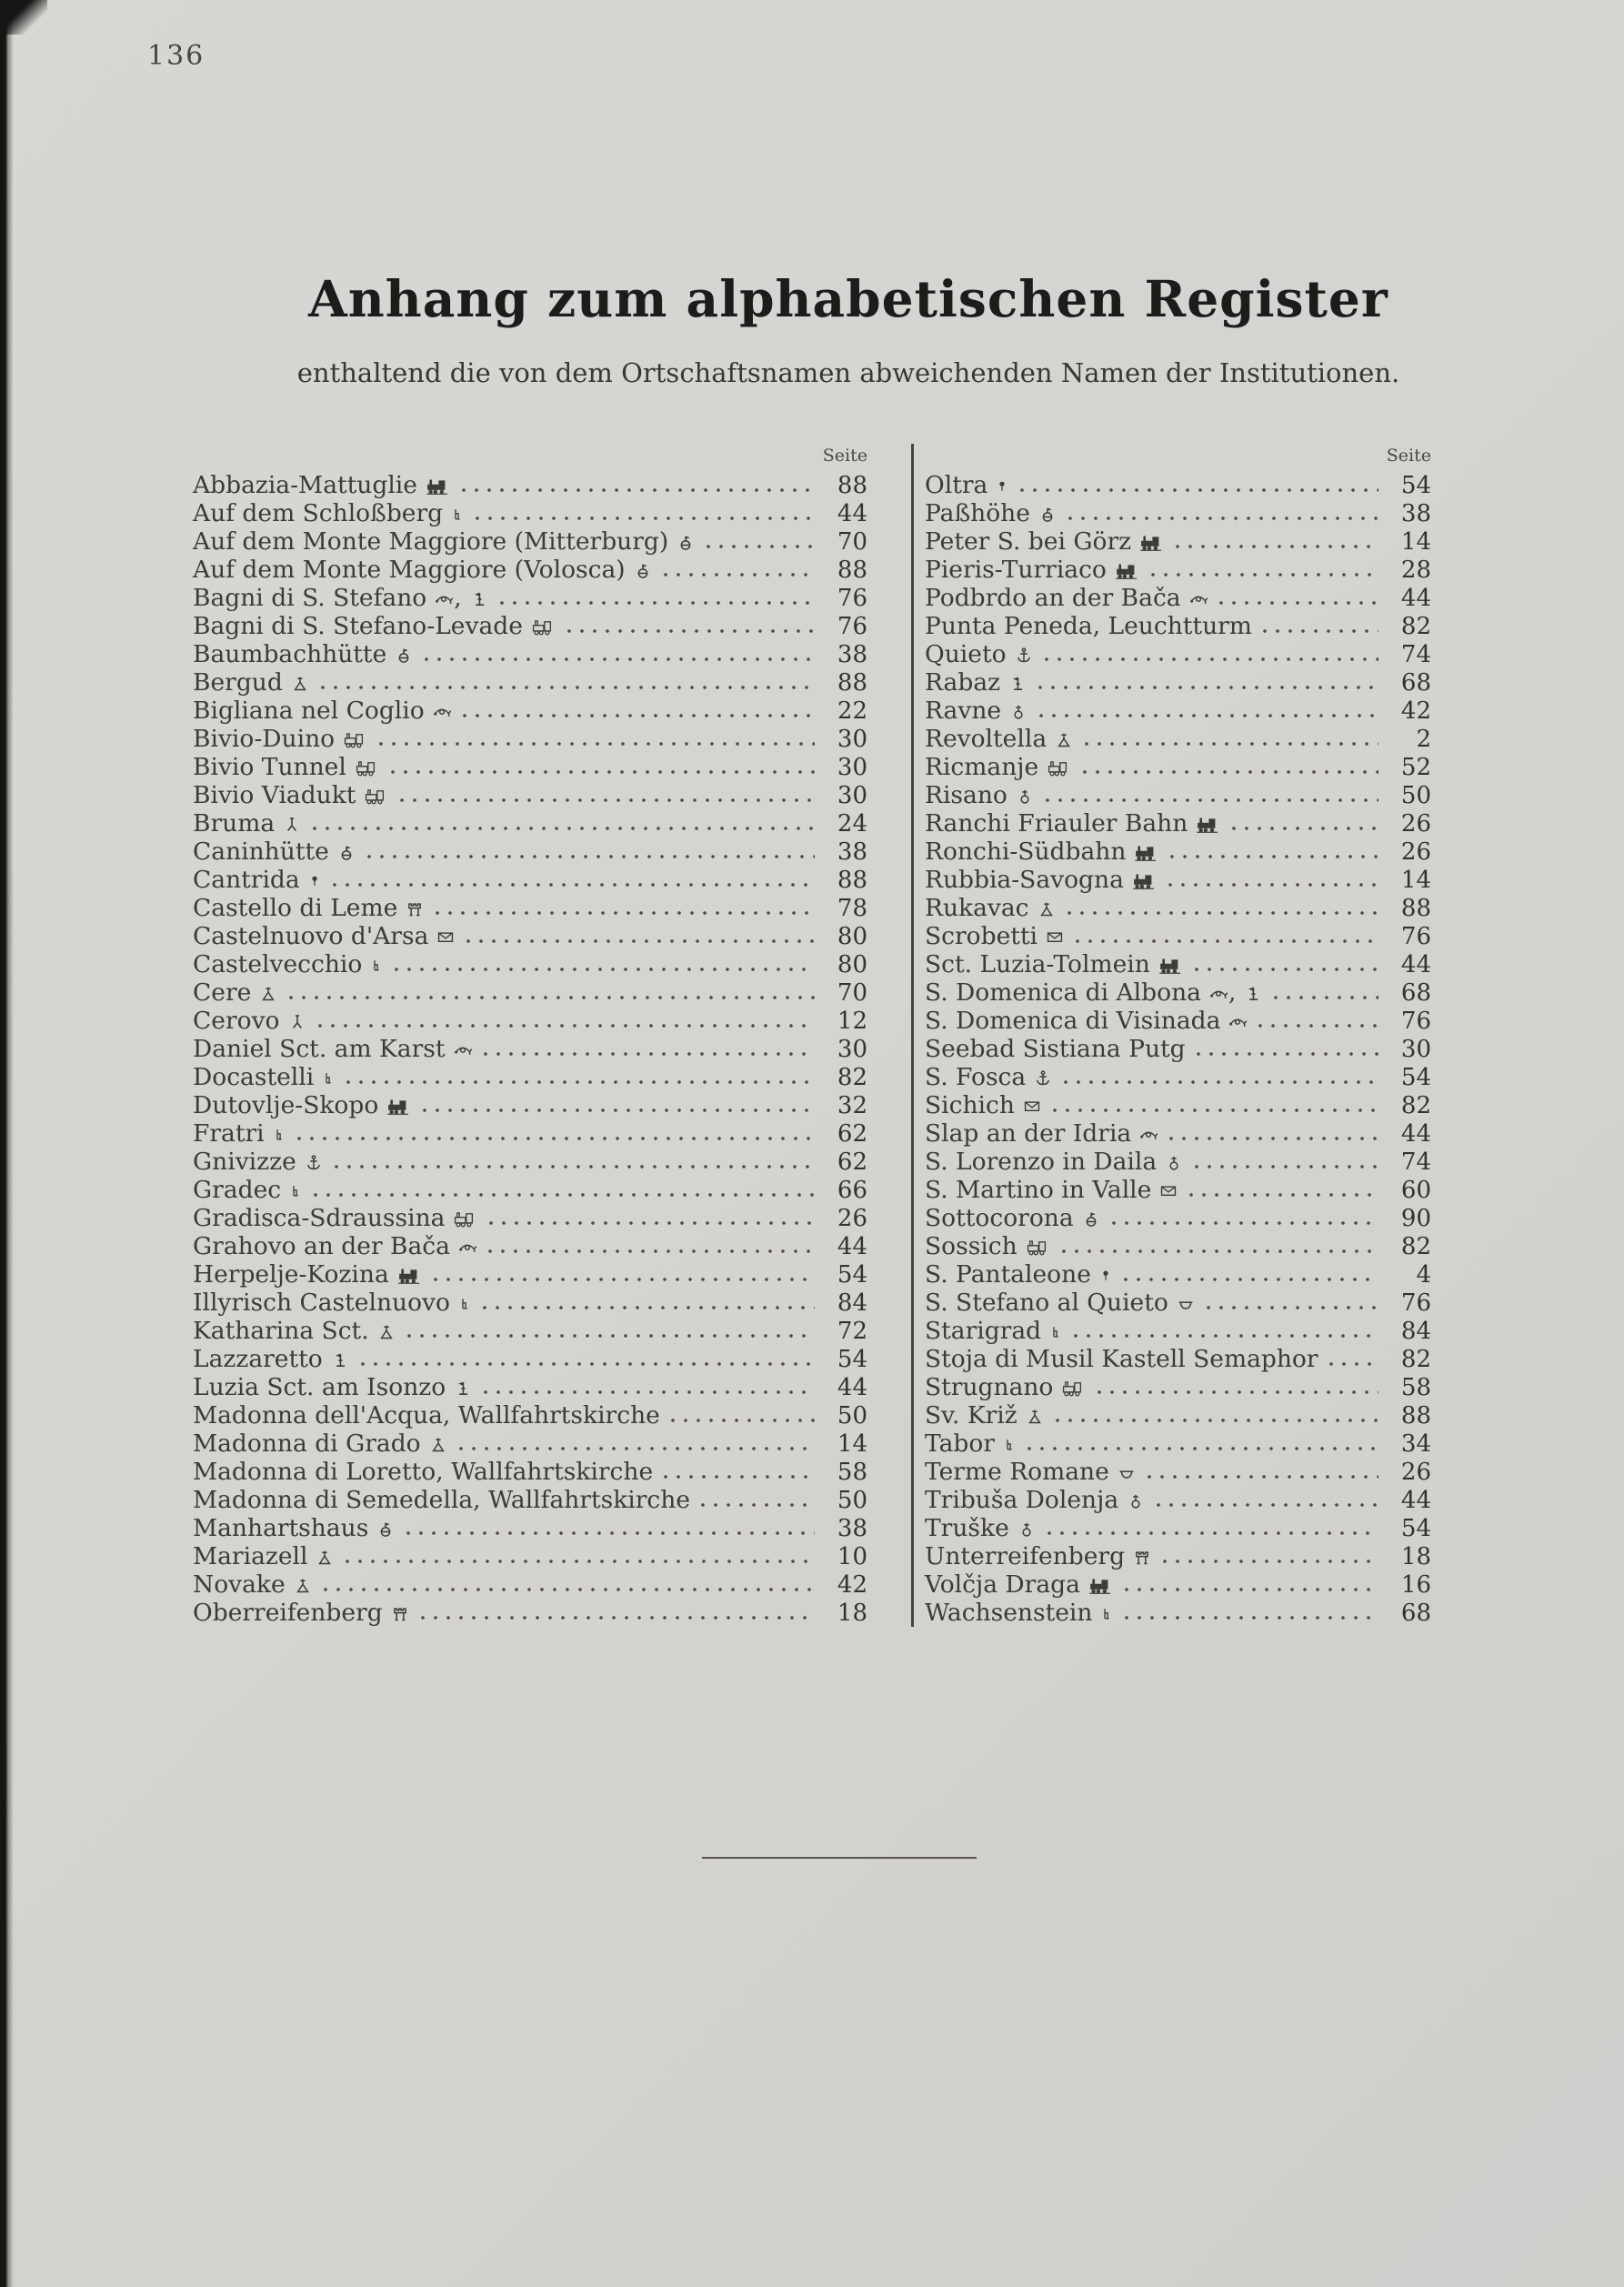 Image resolution: width=1624 pixels, height=2287 pixels. Describe the element at coordinates (1415, 1472) in the screenshot. I see `entry-page-number: 26` at that location.